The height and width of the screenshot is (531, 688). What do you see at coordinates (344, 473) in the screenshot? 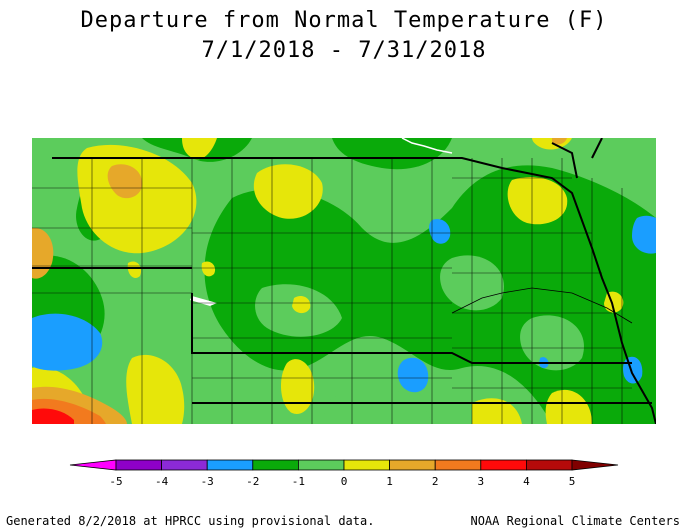
I see `color-scale-legend: -5 -4 -3 -2 -1 0 1 2 3 4 5` at bounding box center [344, 473].